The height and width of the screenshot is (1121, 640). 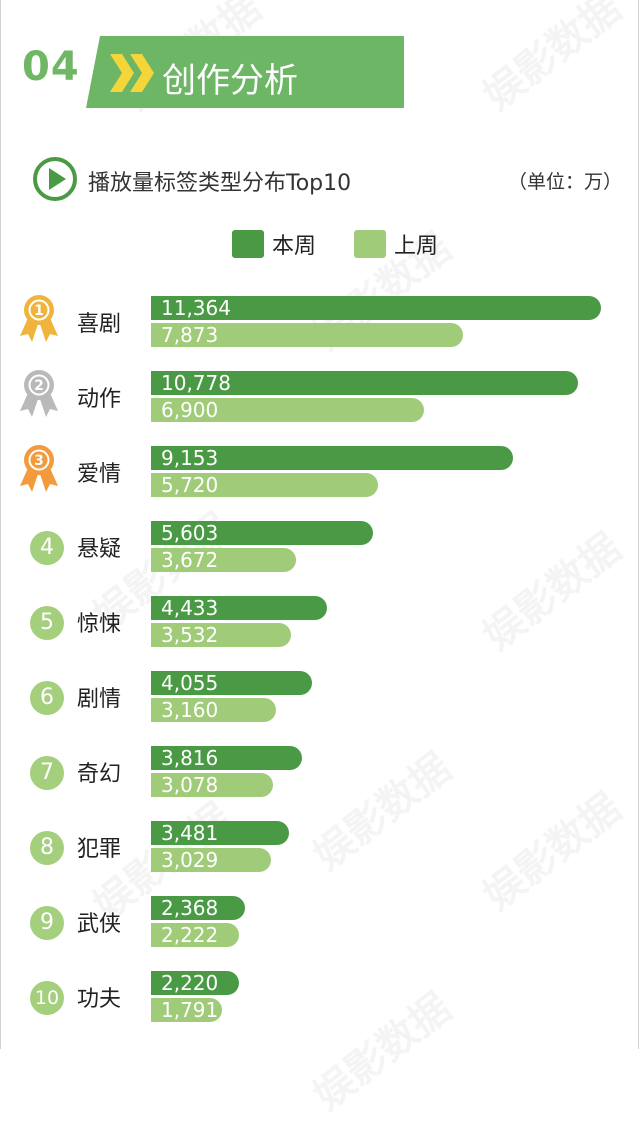 What do you see at coordinates (99, 924) in the screenshot?
I see `category-label: 武侠` at bounding box center [99, 924].